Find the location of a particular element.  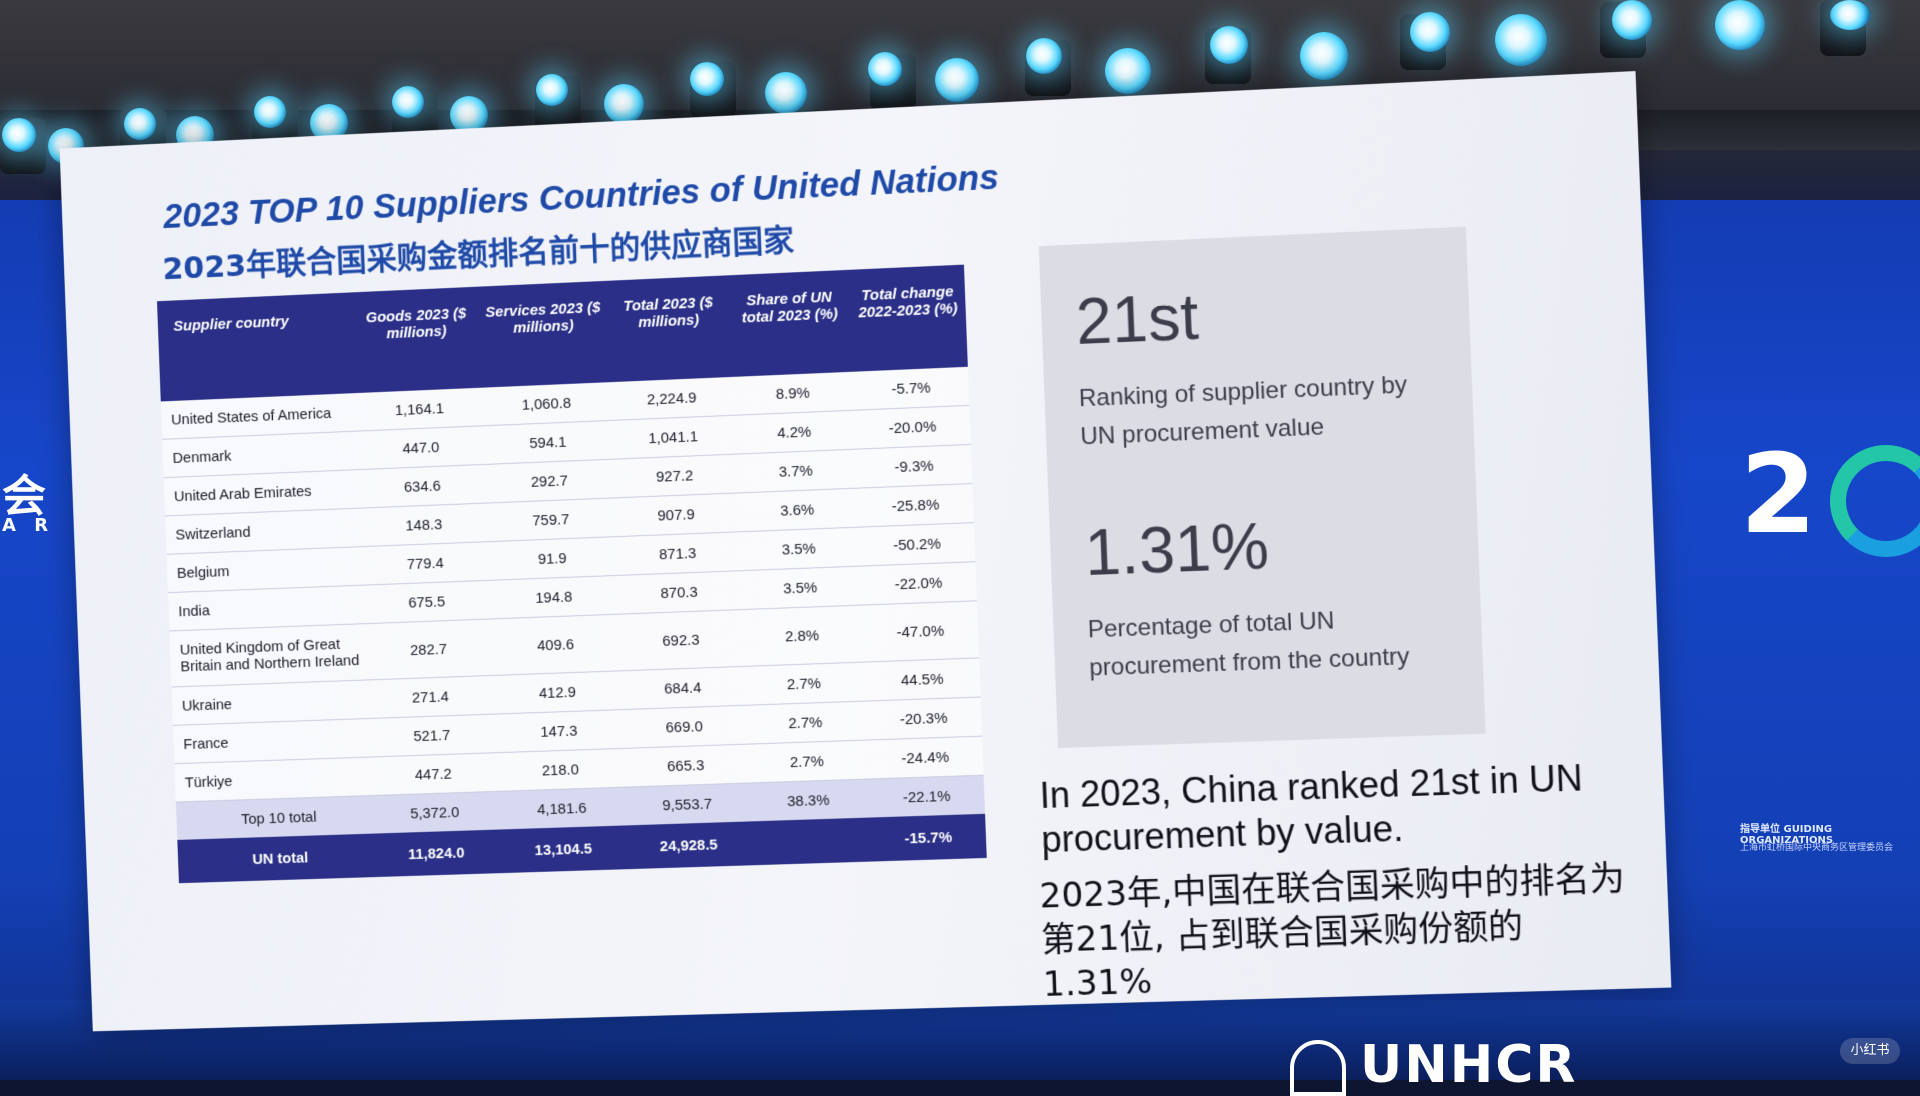

cell-total: 907.9 is located at coordinates (676, 515).